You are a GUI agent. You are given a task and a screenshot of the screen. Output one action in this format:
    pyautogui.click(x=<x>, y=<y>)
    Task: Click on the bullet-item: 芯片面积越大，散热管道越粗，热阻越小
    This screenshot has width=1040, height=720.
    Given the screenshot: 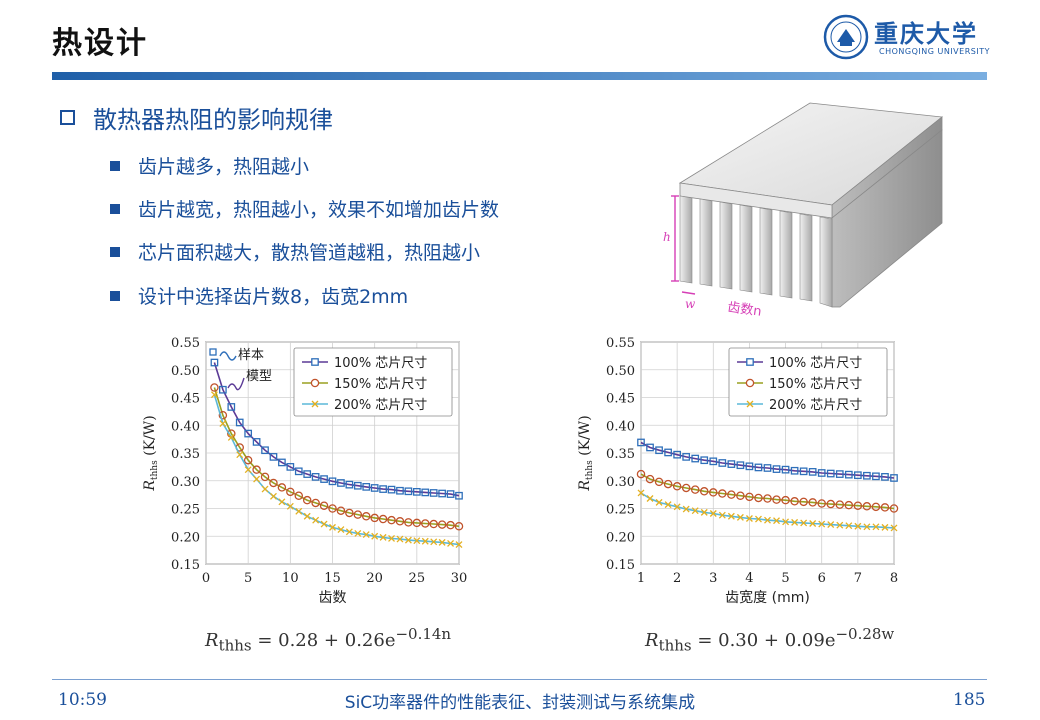 What is the action you would take?
    pyautogui.click(x=295, y=251)
    